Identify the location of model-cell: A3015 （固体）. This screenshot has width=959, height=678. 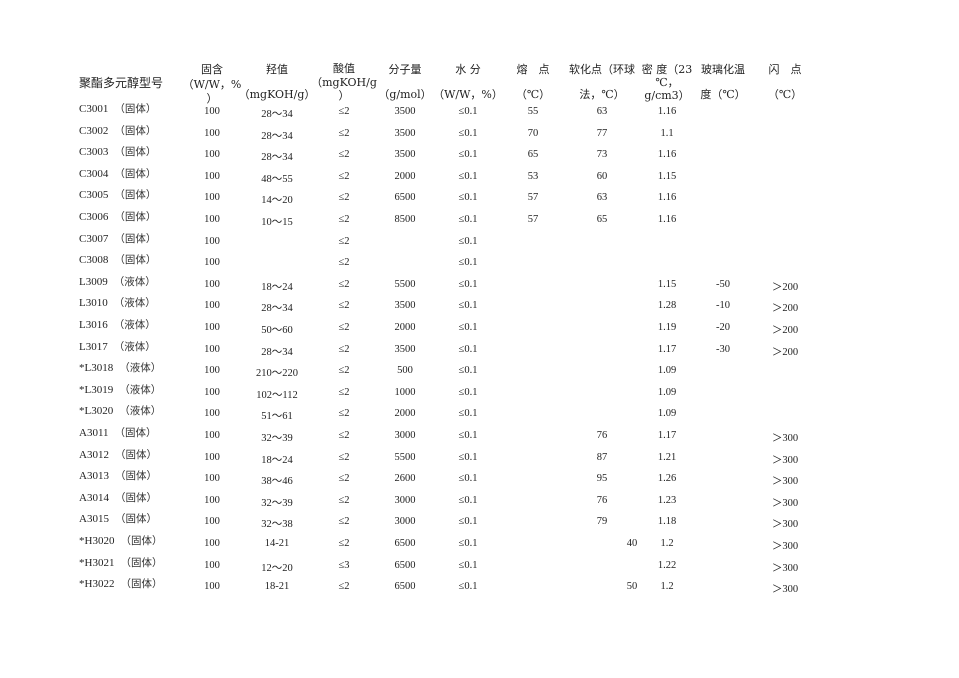
(118, 518).